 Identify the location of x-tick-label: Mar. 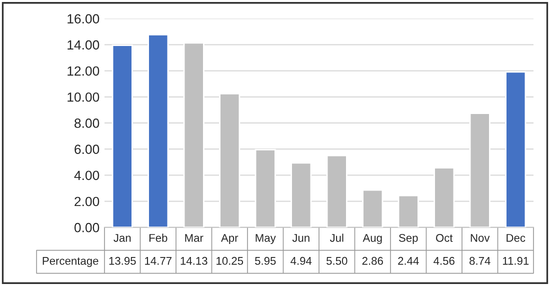
(194, 238).